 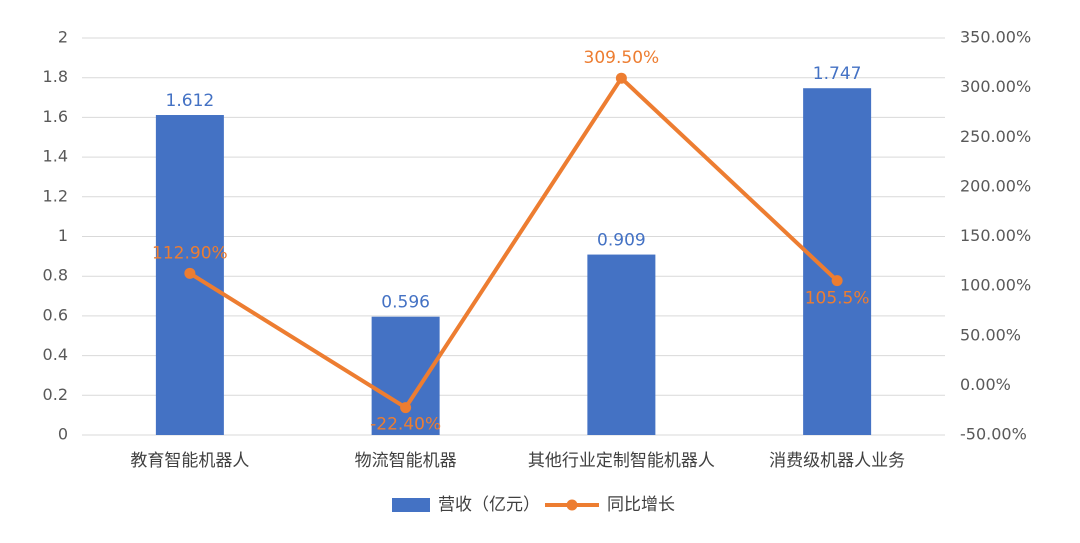 What do you see at coordinates (55, 354) in the screenshot?
I see `y-tick-label: 0.4` at bounding box center [55, 354].